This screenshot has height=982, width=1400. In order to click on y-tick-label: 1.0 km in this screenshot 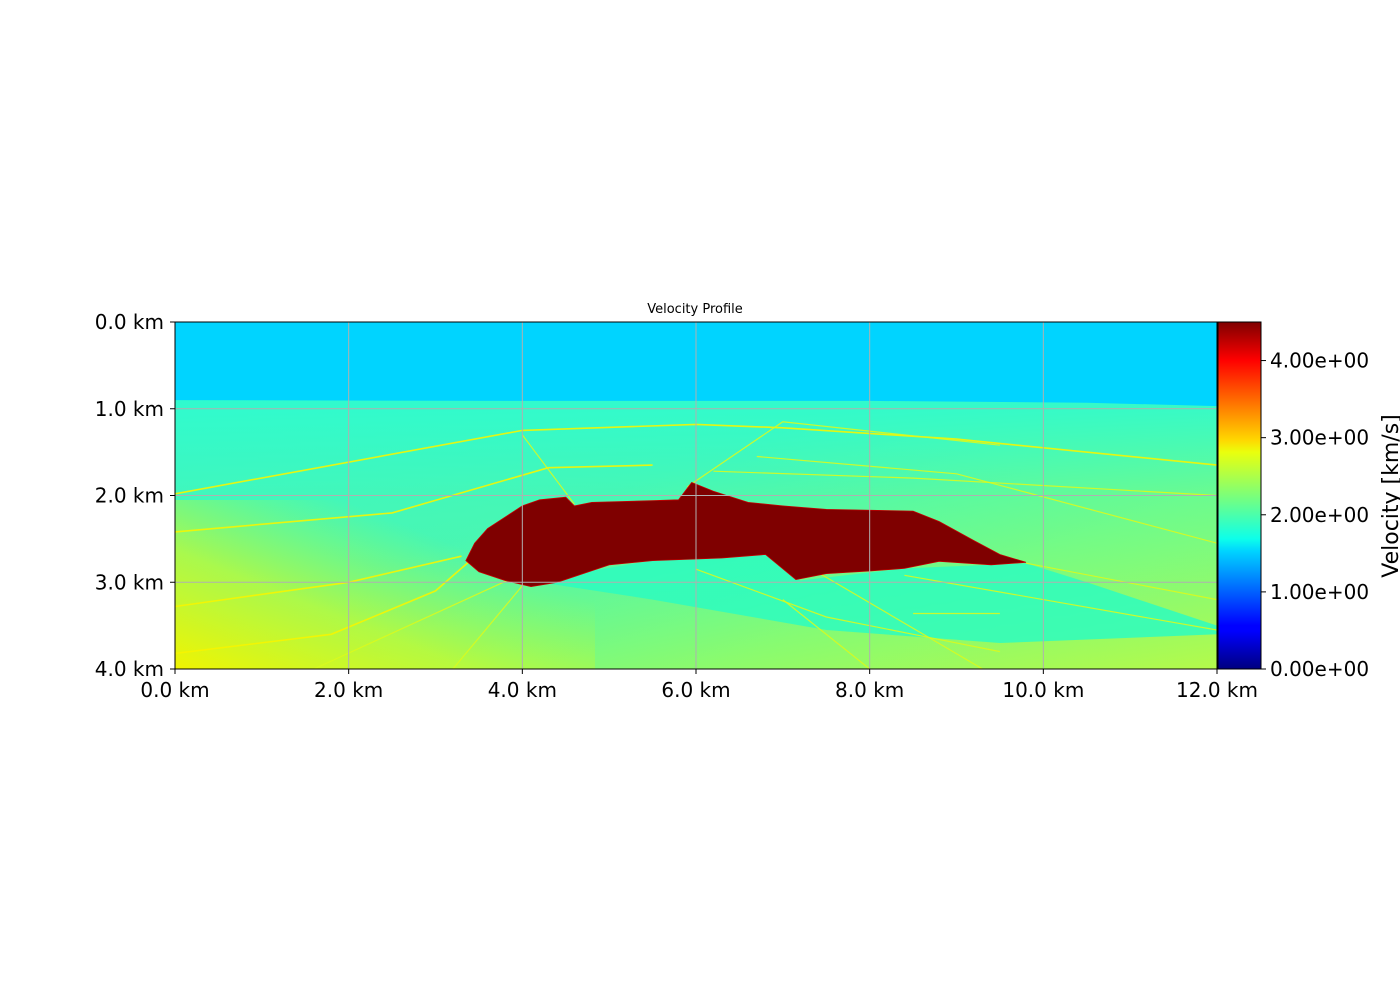, I will do `click(129, 409)`.